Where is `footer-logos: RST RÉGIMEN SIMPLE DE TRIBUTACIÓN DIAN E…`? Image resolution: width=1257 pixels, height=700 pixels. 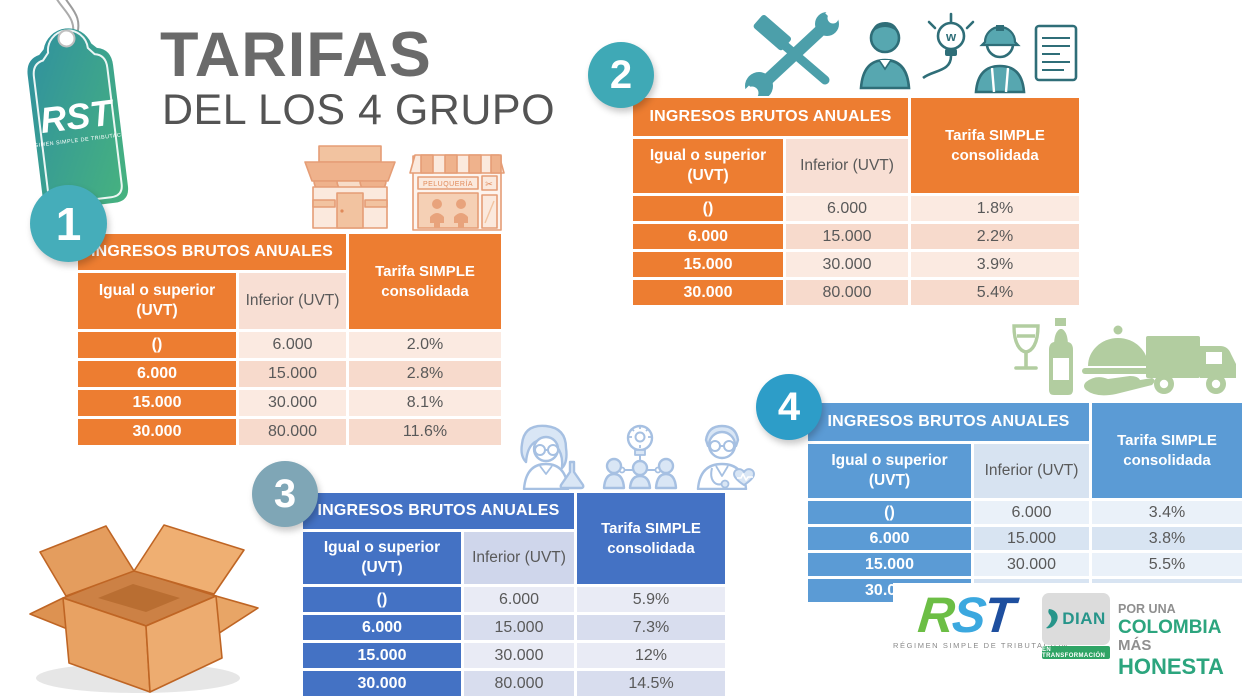
footer-logos: RST RÉGIMEN SIMPLE DE TRIBUTACIÓN DIAN E… is located at coordinates (1075, 641).